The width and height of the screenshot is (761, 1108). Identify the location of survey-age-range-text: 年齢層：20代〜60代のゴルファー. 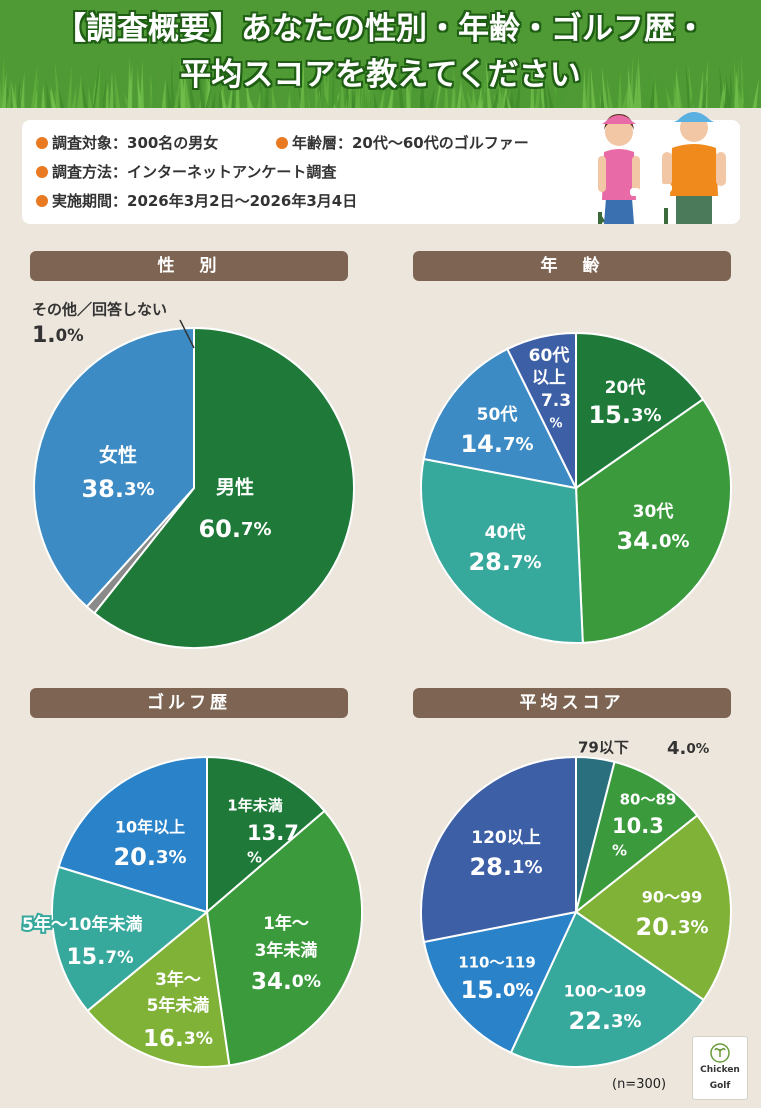
(410, 143).